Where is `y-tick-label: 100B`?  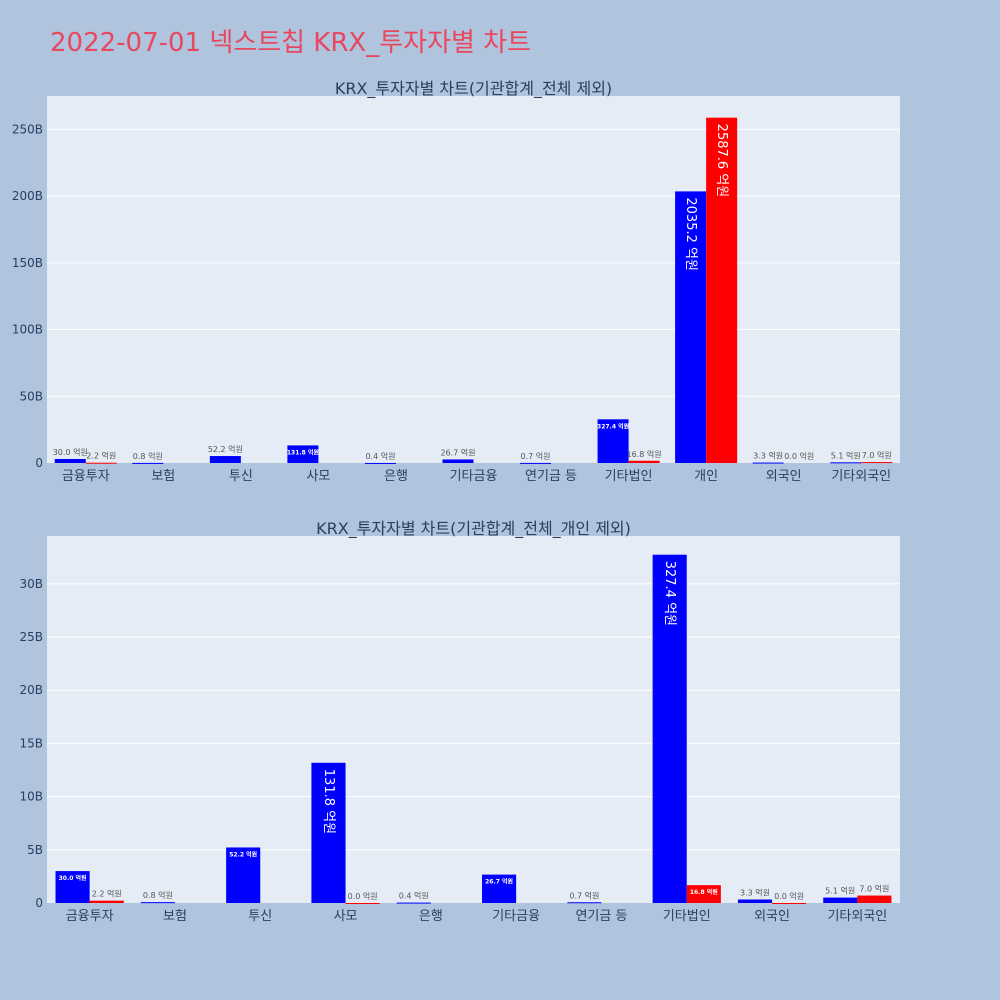 y-tick-label: 100B is located at coordinates (27, 330).